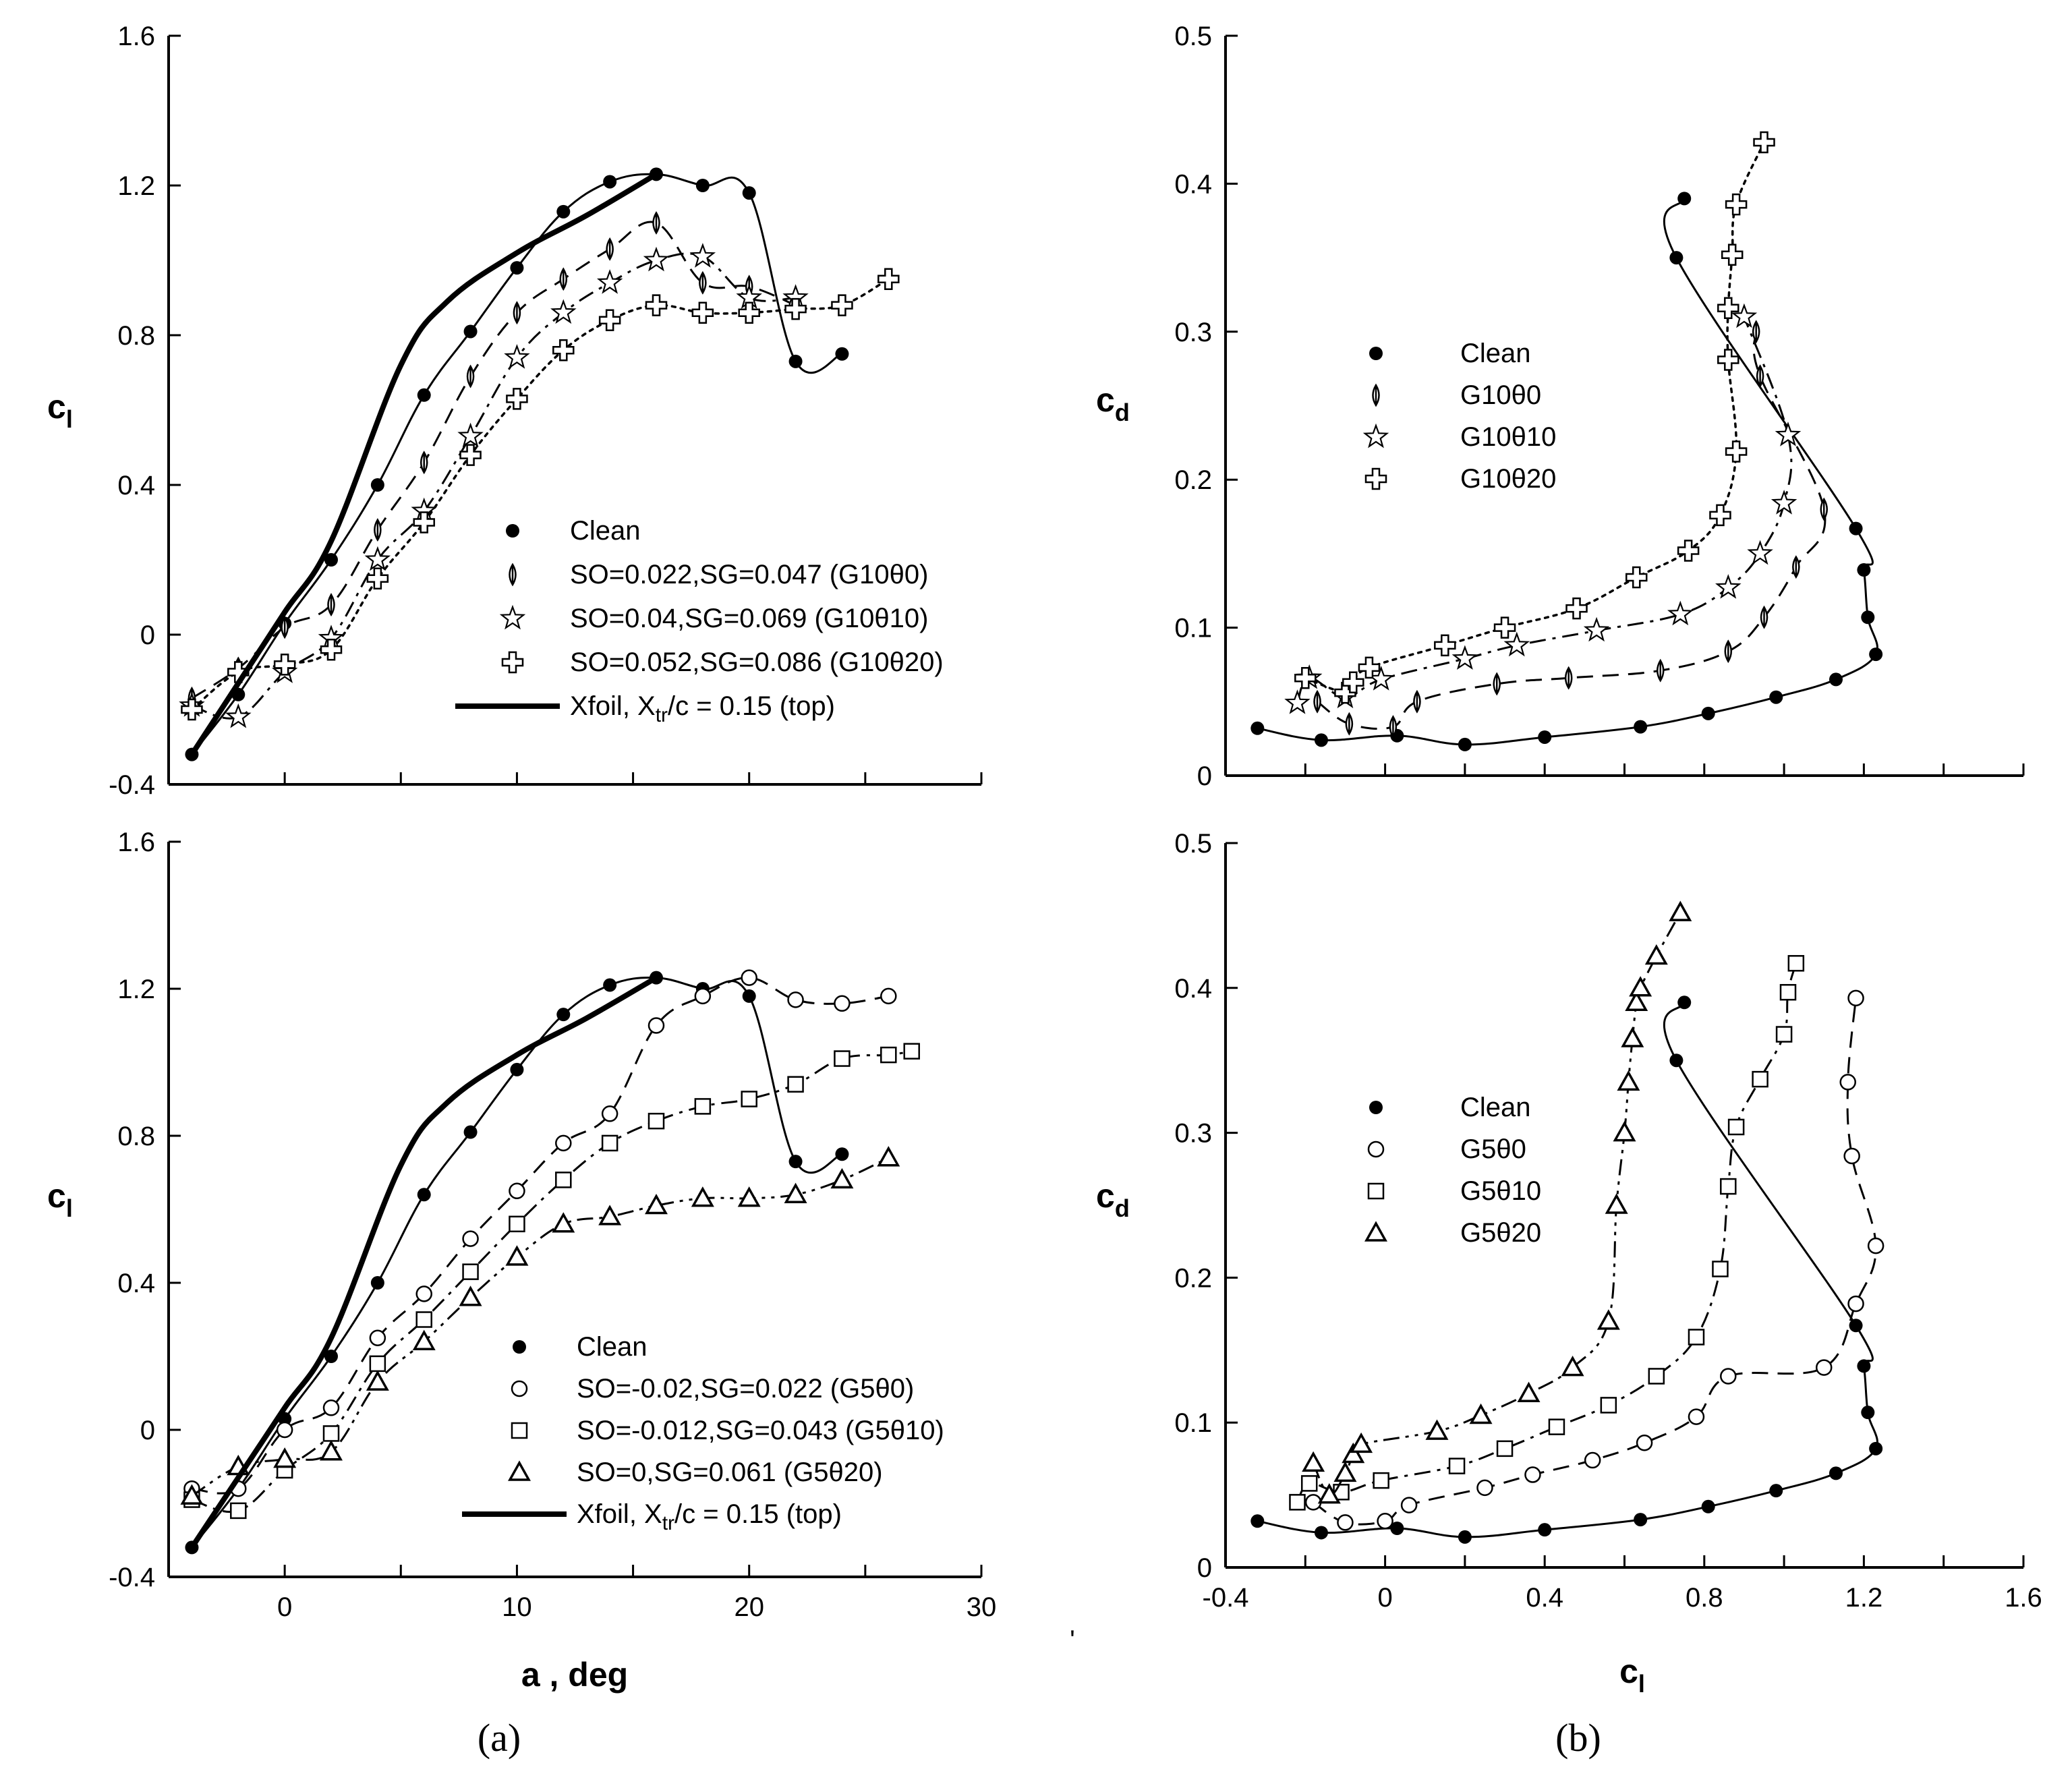  I want to click on legend-label: Xfoil, Xtr/c = 0.15 (top), so click(702, 708).